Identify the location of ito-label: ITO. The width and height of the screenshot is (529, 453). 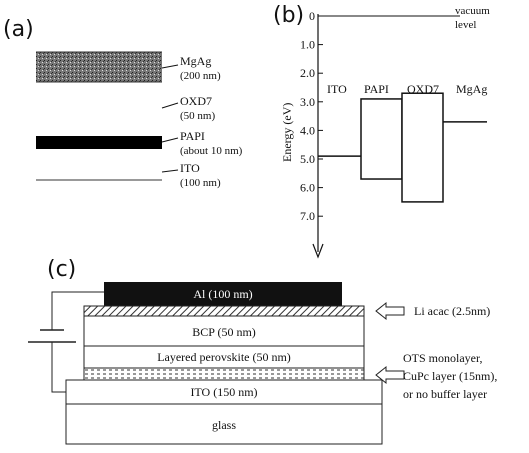
(190, 168).